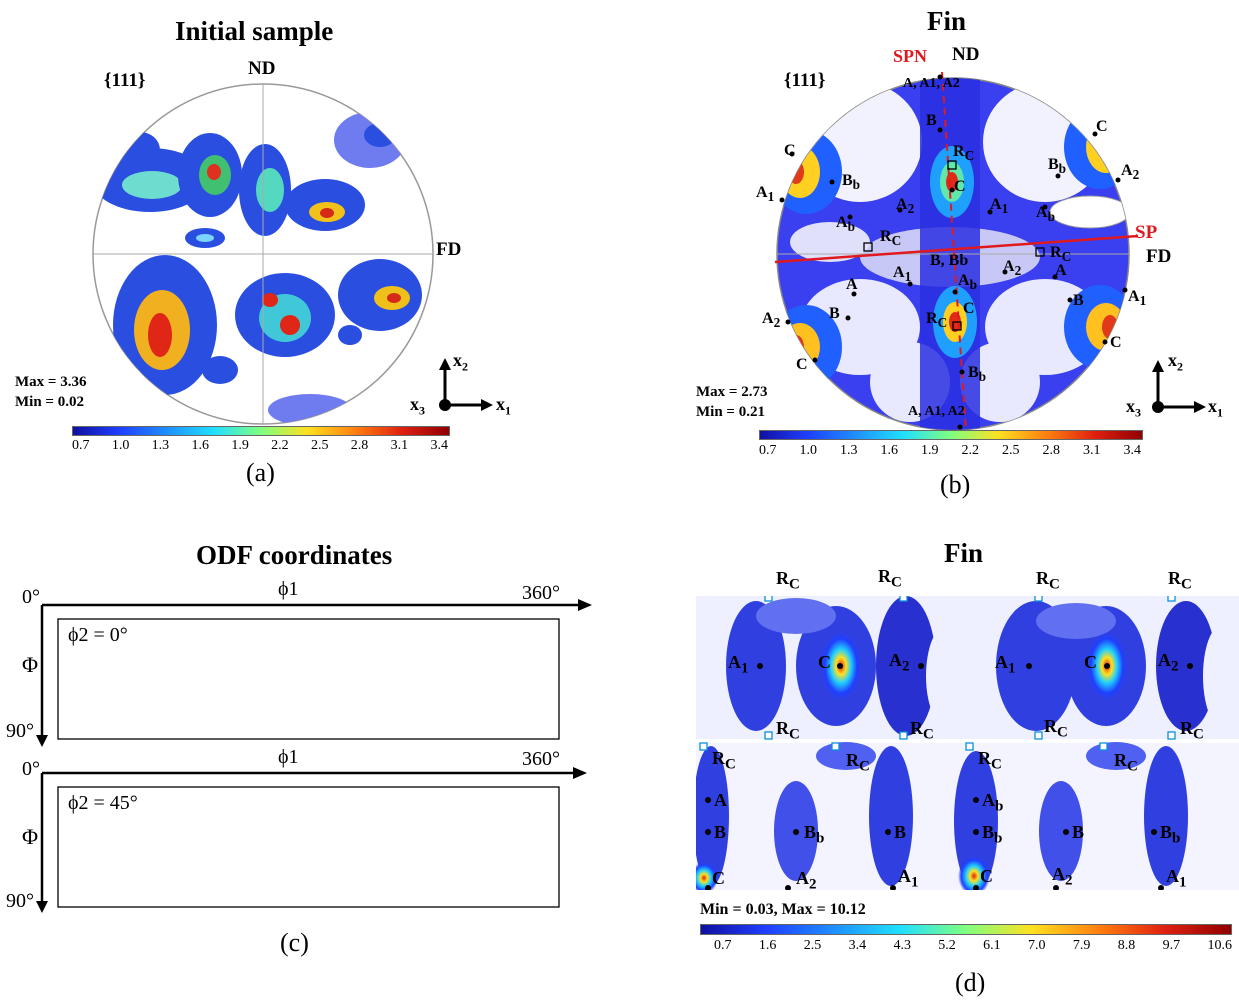 The image size is (1239, 1000). Describe the element at coordinates (288, 589) in the screenshot. I see `panel-c-row1-phi1: ϕ1` at that location.